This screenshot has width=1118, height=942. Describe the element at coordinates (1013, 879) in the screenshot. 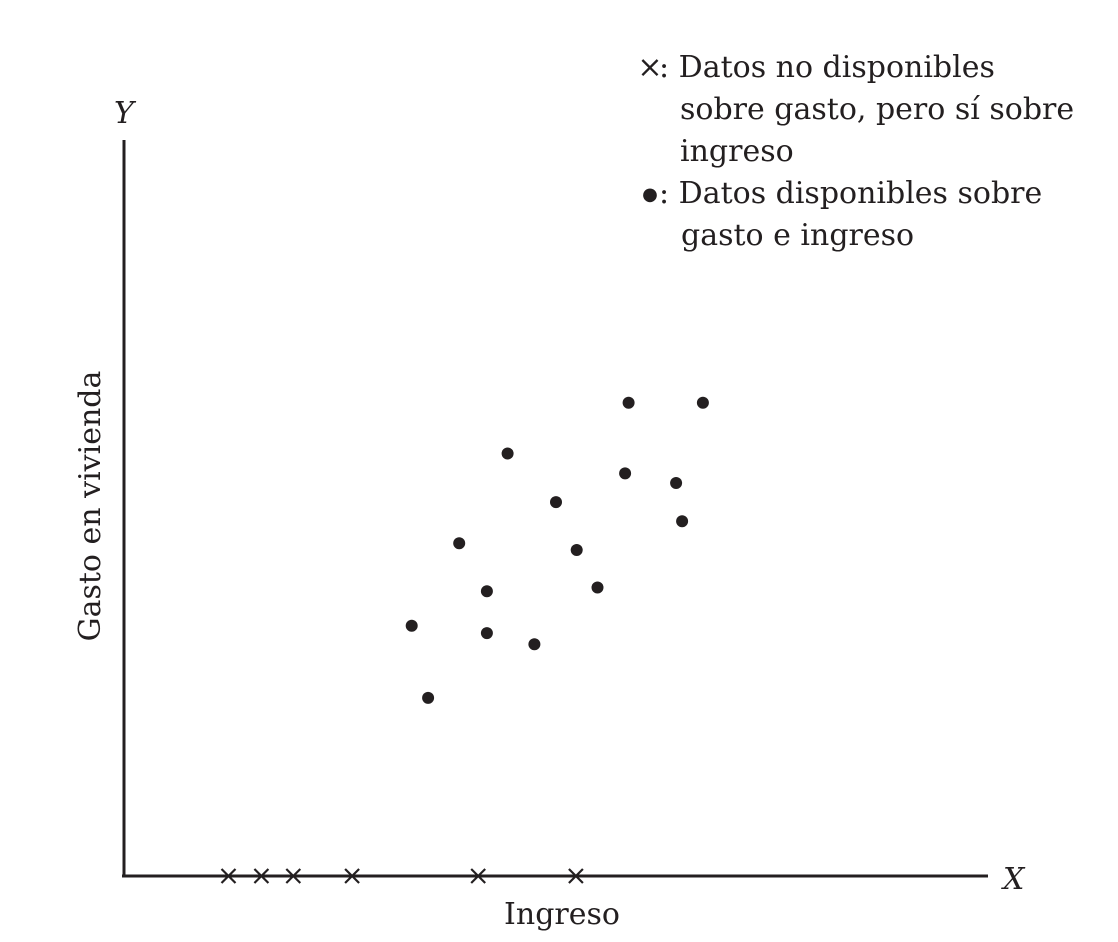

I see `x-axis-symbol: X` at that location.